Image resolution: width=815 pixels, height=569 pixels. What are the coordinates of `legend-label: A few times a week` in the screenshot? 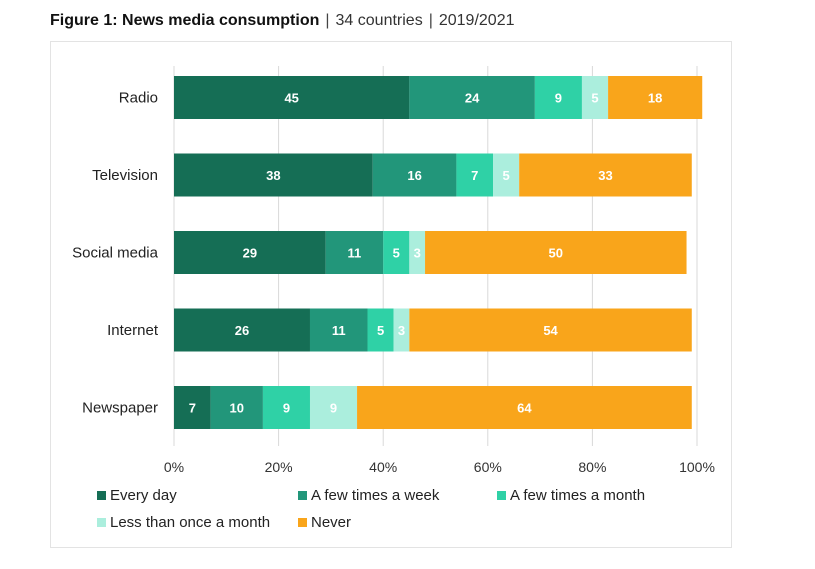 It's located at (375, 495).